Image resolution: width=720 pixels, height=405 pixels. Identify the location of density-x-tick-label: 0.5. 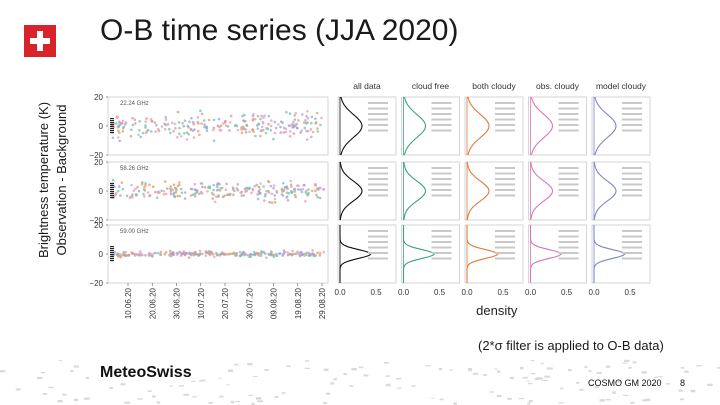
(630, 292).